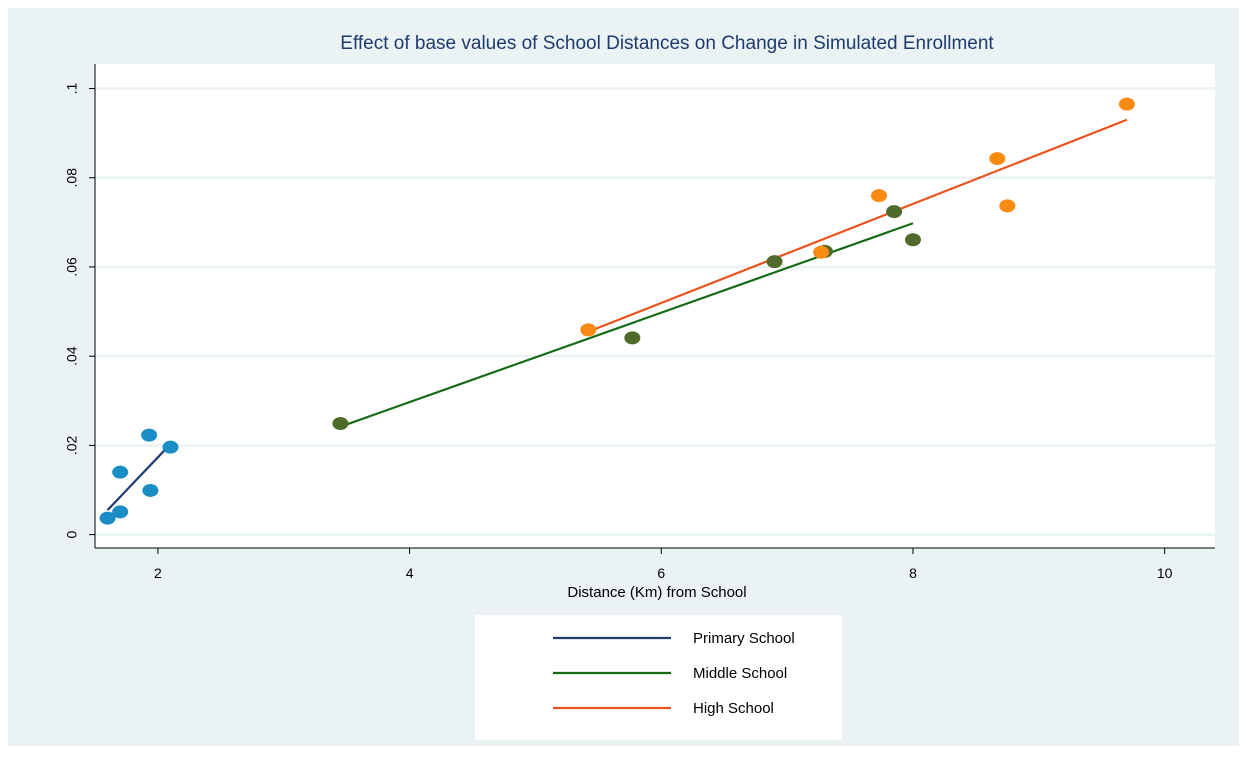 This screenshot has width=1247, height=774. I want to click on x-tick-label: 10, so click(1165, 573).